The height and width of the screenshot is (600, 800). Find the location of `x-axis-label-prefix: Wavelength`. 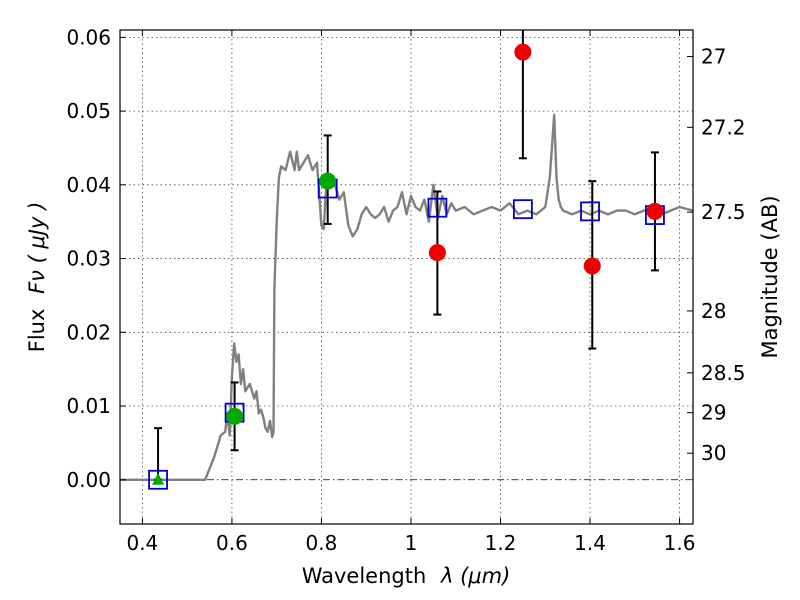

x-axis-label-prefix: Wavelength is located at coordinates (364, 576).